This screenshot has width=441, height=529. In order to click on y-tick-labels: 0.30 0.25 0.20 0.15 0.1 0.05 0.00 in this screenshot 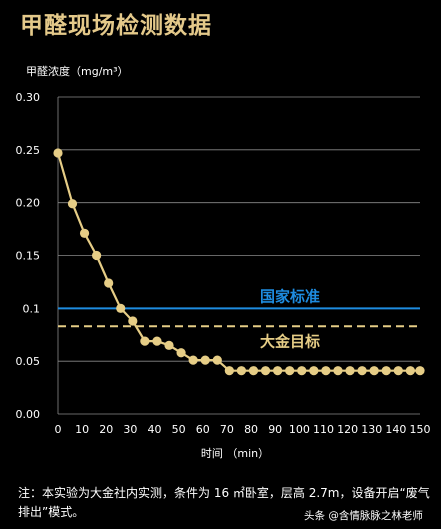, I will do `click(28, 256)`.